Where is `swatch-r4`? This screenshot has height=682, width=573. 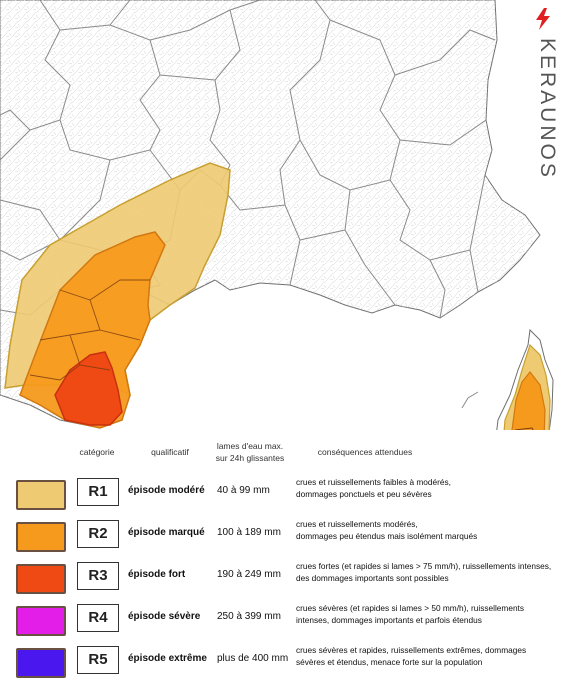 swatch-r4 is located at coordinates (41, 621).